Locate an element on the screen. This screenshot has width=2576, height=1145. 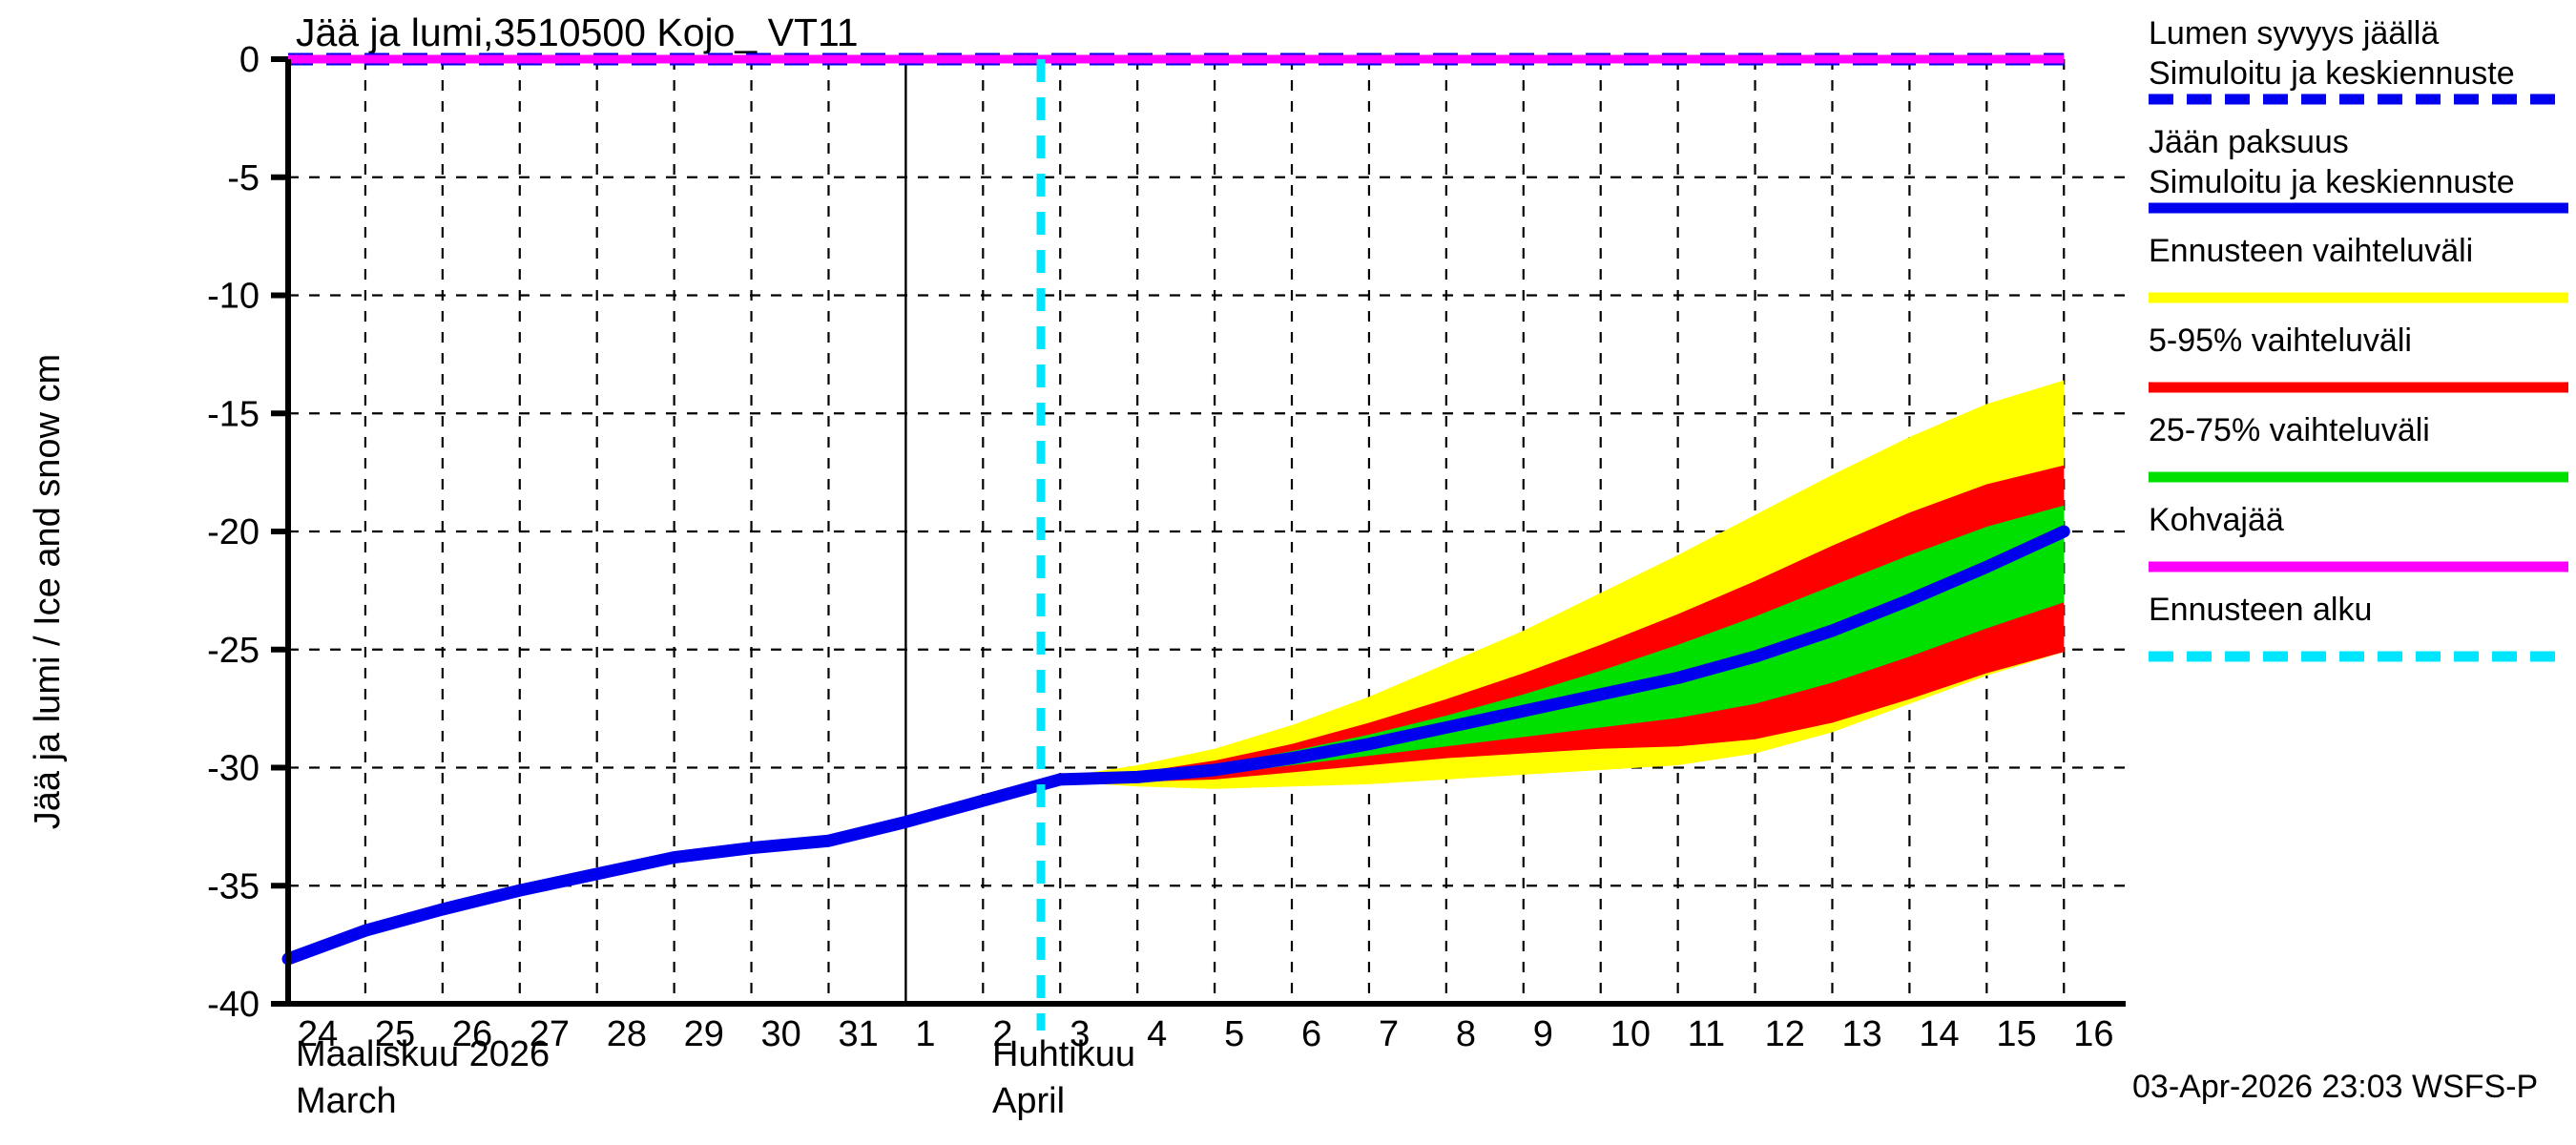
x-tick-label: 5 is located at coordinates (1234, 1034).